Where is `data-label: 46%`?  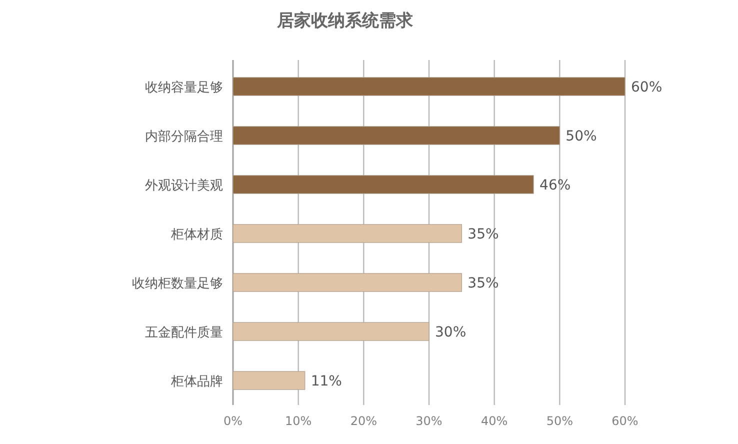 data-label: 46% is located at coordinates (555, 186).